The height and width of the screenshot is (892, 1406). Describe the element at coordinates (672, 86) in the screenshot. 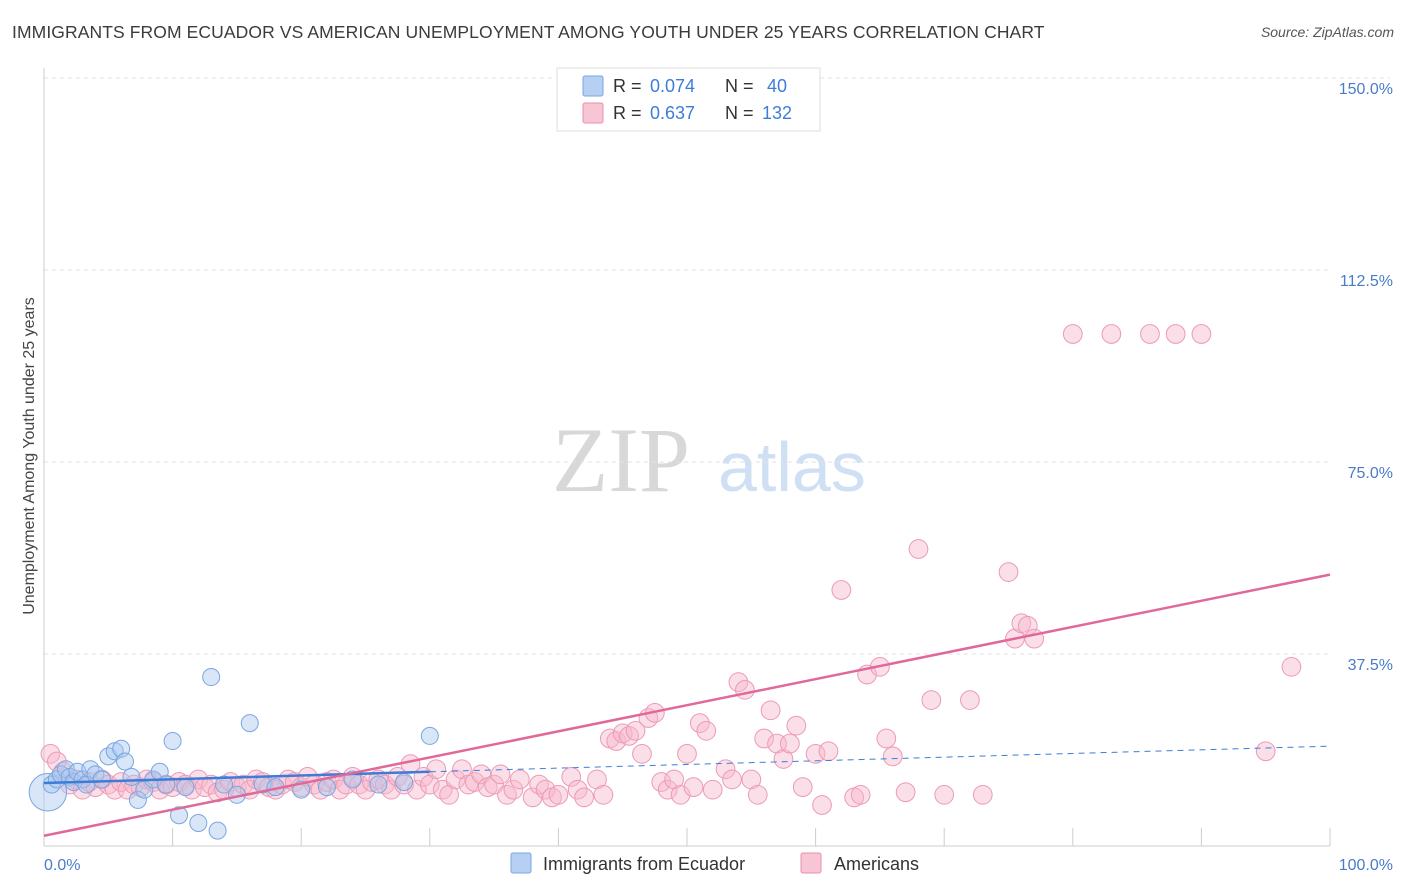

I see `stats-r-value-ecuador: 0.074` at that location.